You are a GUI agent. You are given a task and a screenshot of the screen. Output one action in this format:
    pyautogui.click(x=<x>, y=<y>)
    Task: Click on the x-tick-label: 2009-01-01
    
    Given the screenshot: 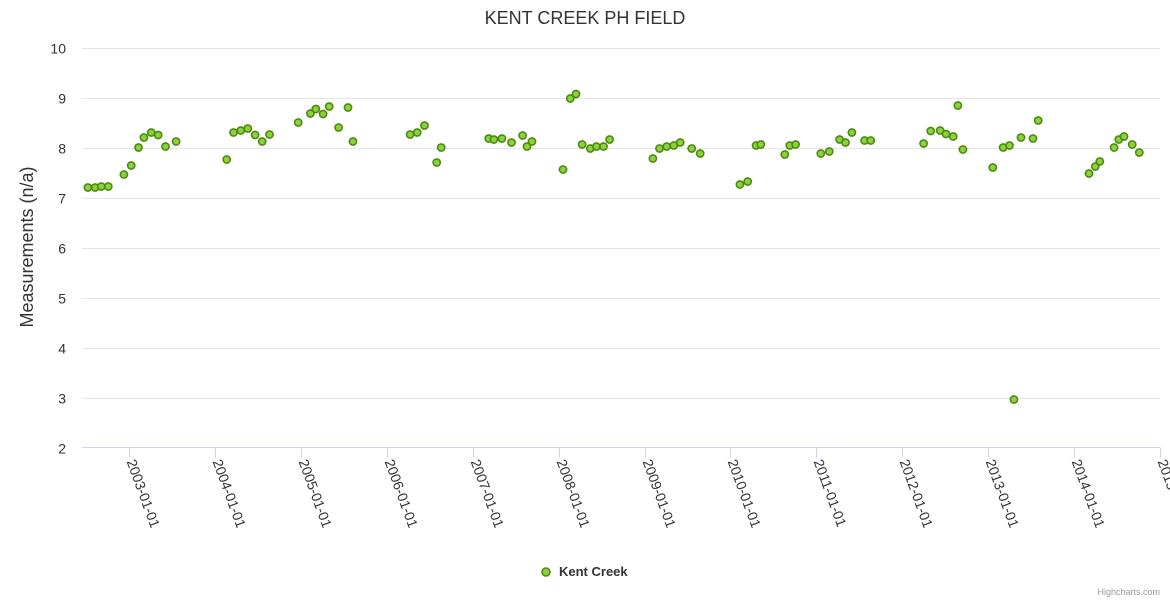 What is the action you would take?
    pyautogui.click(x=660, y=493)
    